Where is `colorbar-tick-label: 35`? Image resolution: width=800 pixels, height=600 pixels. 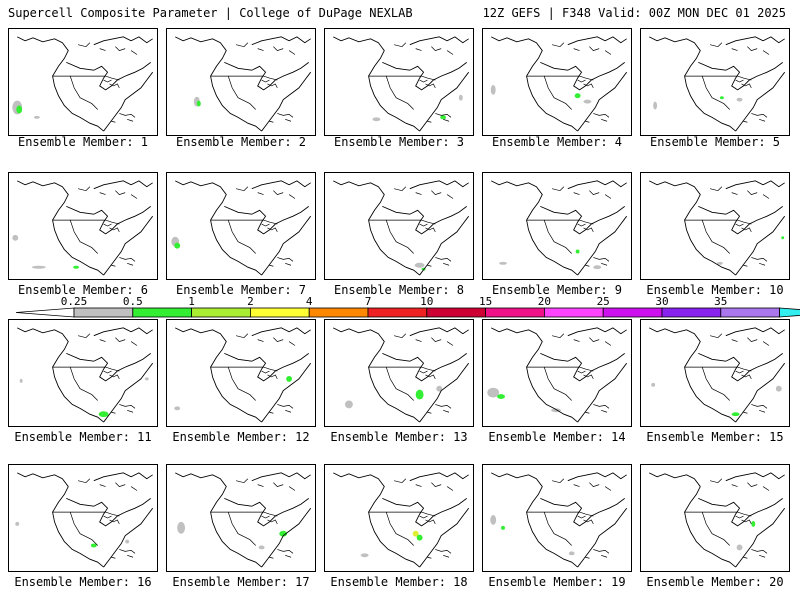 colorbar-tick-label: 35 is located at coordinates (721, 301).